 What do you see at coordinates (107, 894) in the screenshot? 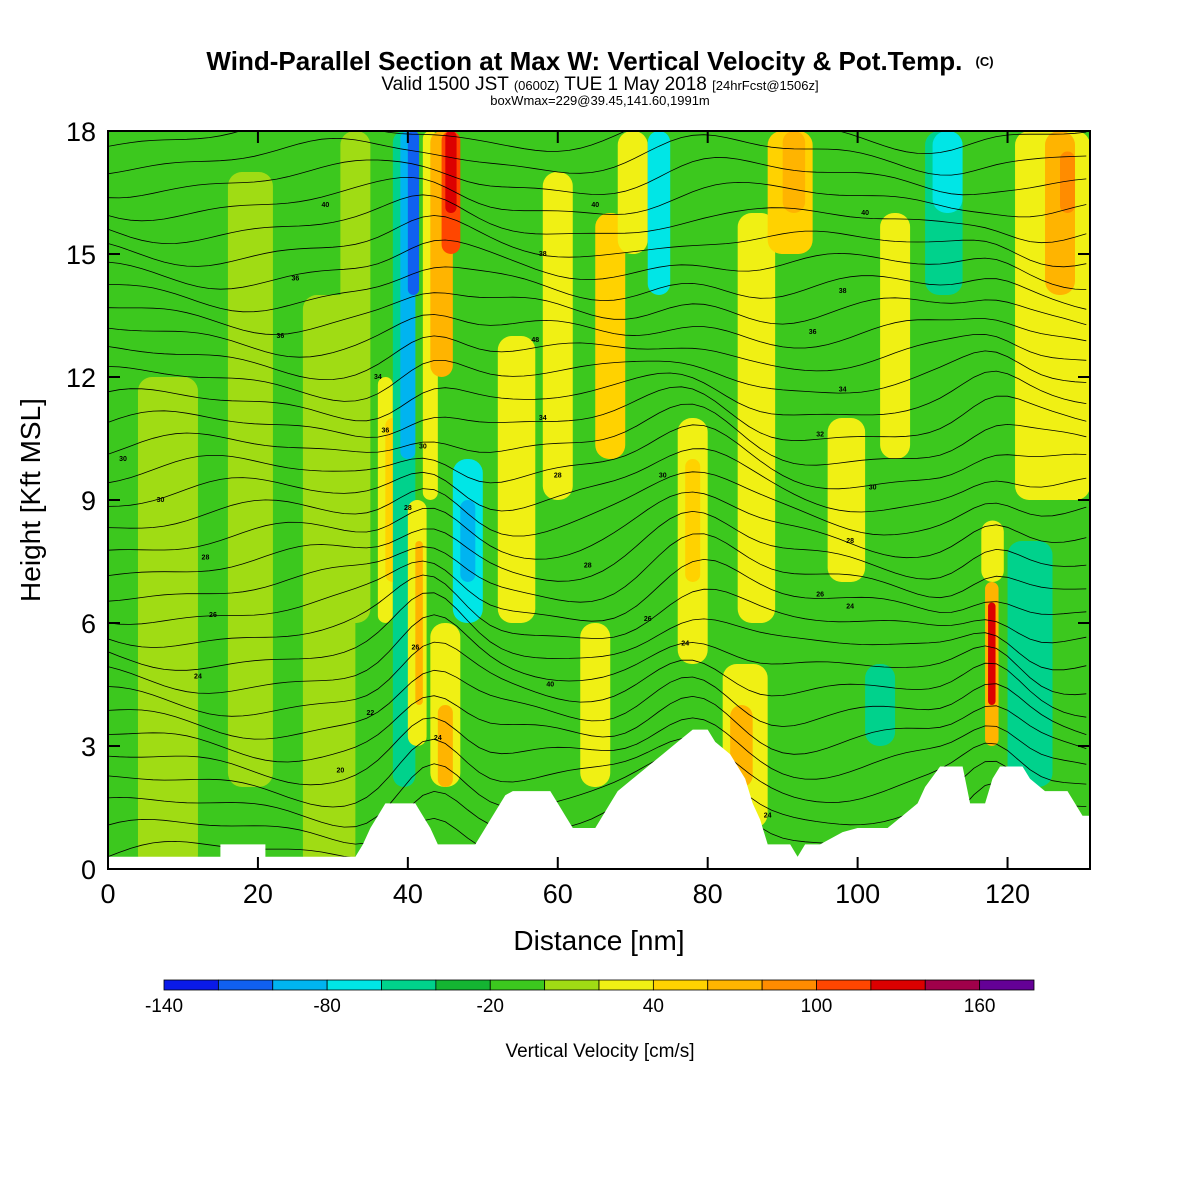
I see `x-tick-label: 0` at bounding box center [107, 894].